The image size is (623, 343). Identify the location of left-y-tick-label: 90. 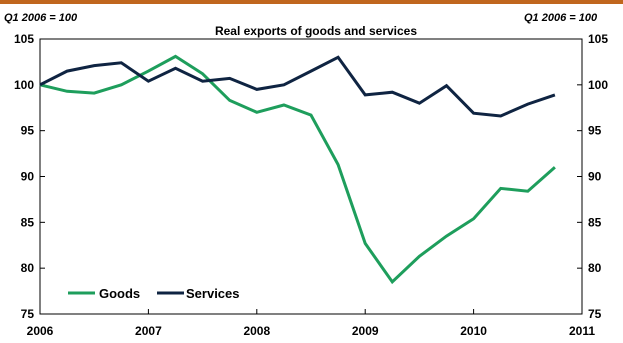
(28, 177).